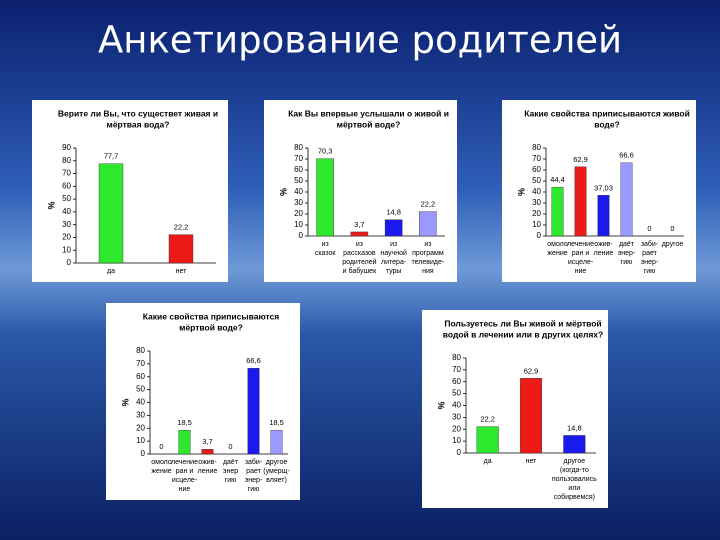 Image resolution: width=720 pixels, height=540 pixels. Describe the element at coordinates (161, 462) in the screenshot. I see `x-tick-label: омоло` at that location.